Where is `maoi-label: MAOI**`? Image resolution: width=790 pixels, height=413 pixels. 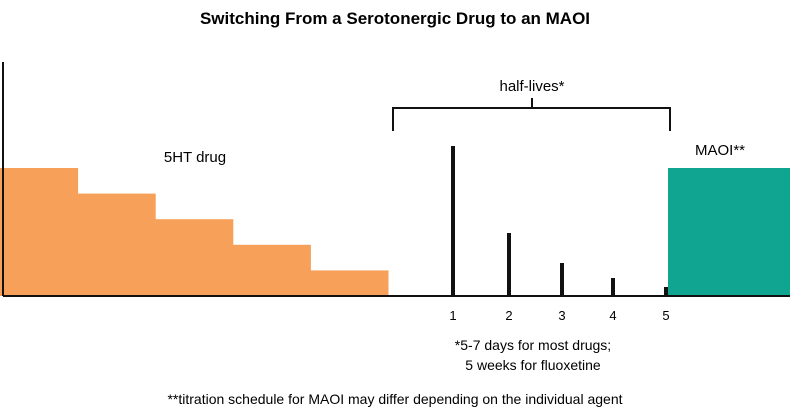
maoi-label: MAOI** is located at coordinates (720, 150).